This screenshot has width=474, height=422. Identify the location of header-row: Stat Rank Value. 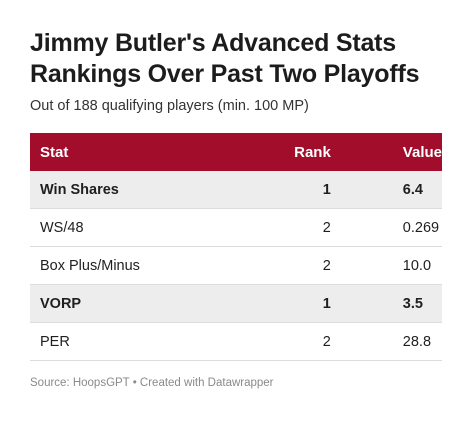
(236, 152).